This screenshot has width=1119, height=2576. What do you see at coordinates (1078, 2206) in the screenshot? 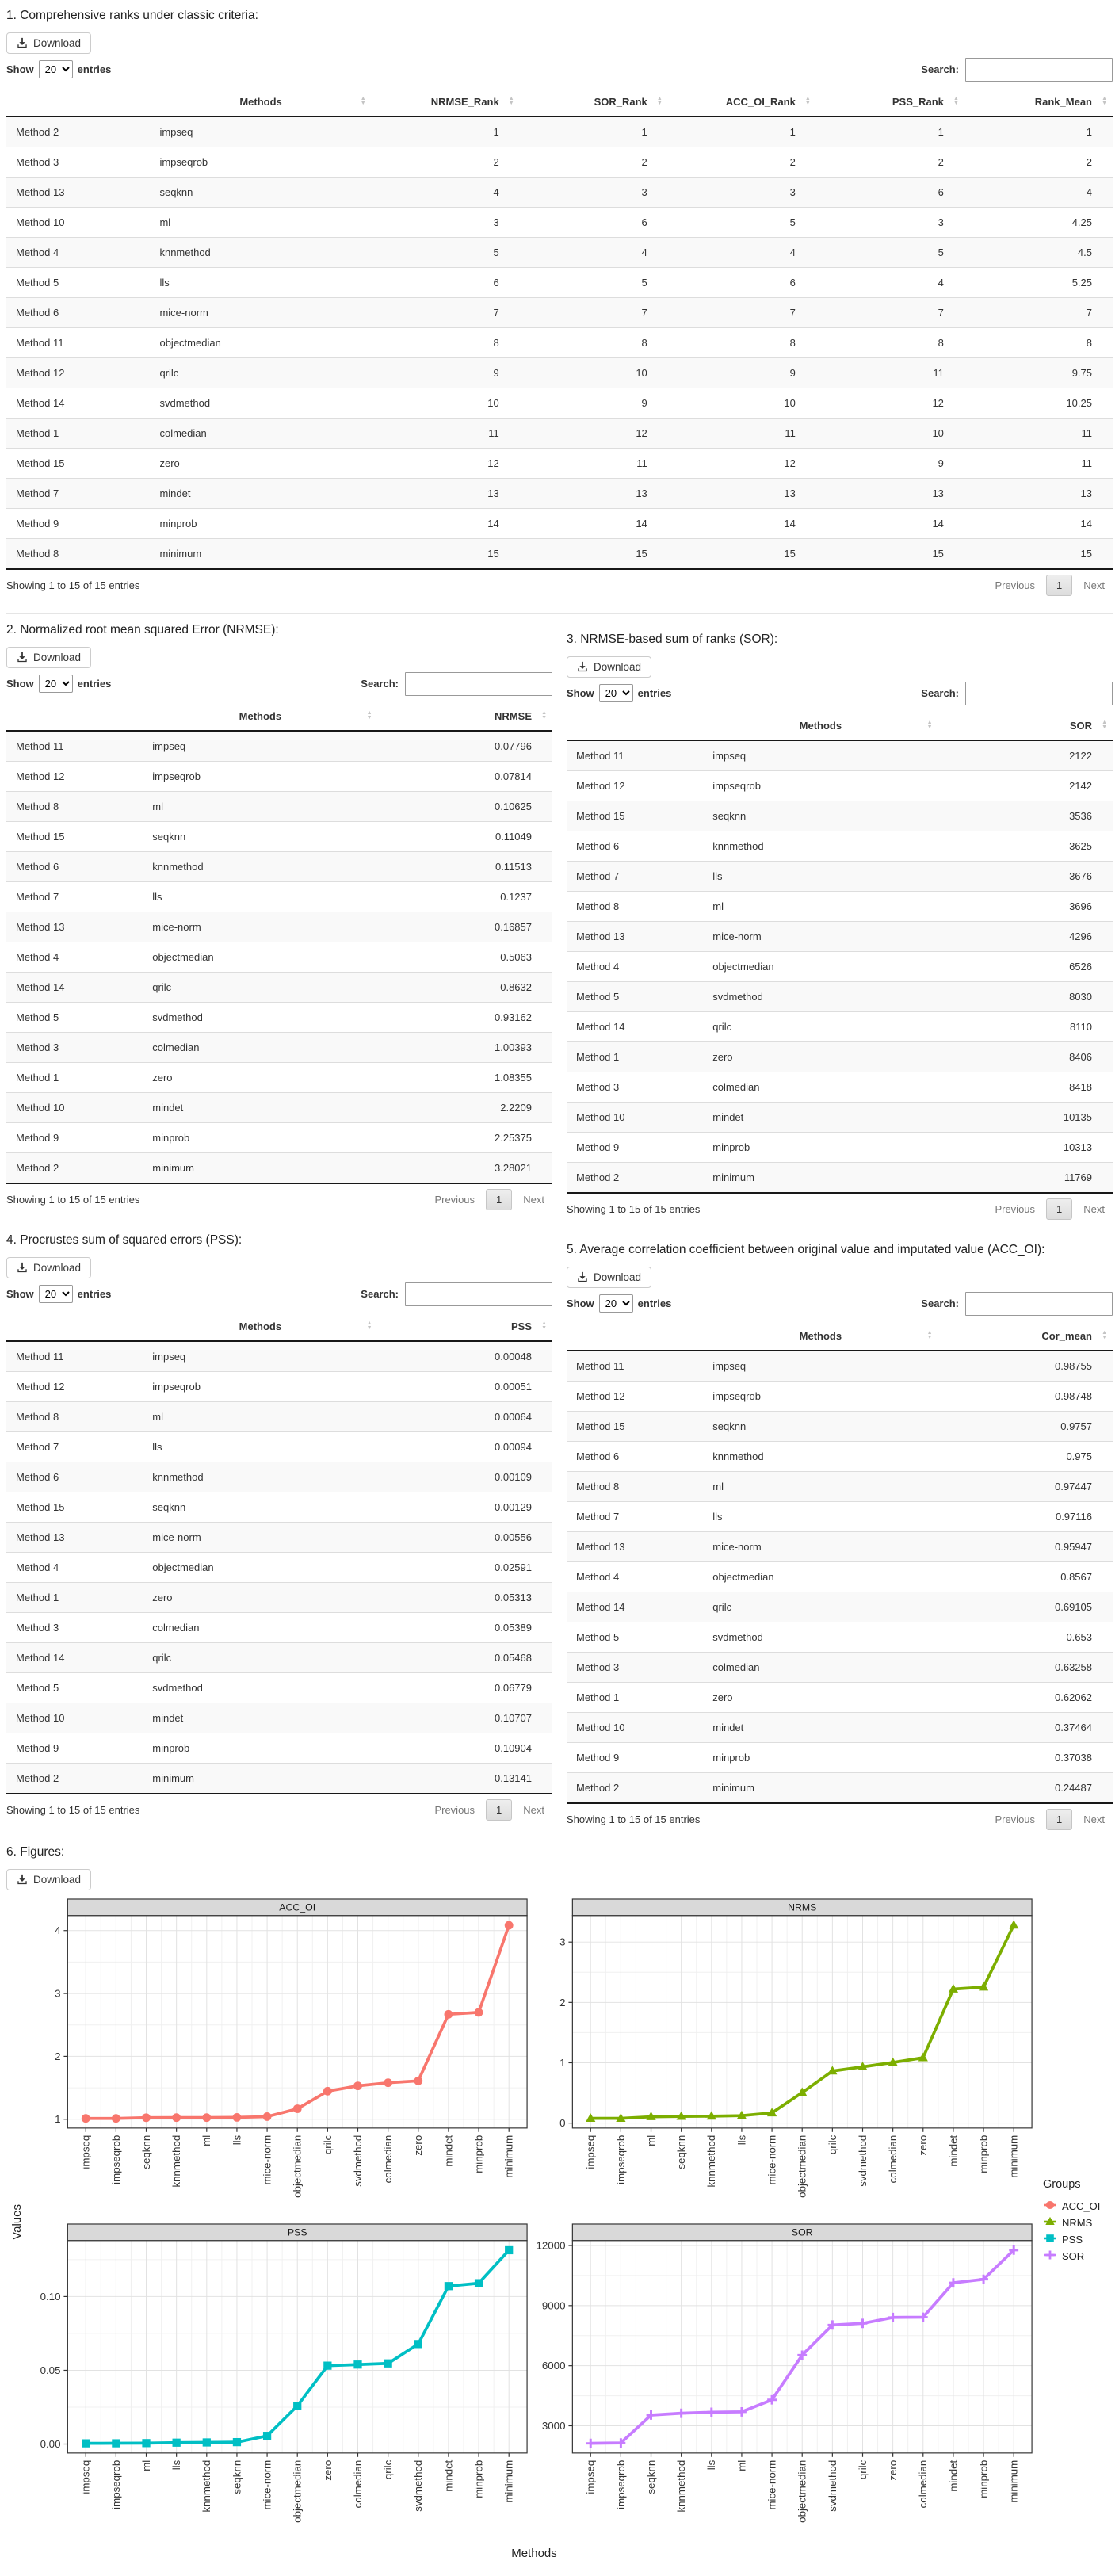
I see `legend-item-ACC_OI: ACC_OI` at bounding box center [1078, 2206].